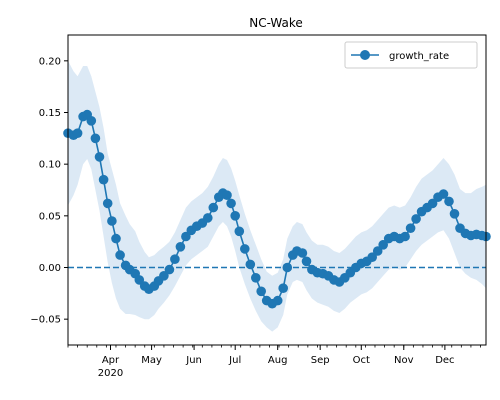 The height and width of the screenshot is (400, 500). I want to click on y-tick-label: −0.05, so click(45, 320).